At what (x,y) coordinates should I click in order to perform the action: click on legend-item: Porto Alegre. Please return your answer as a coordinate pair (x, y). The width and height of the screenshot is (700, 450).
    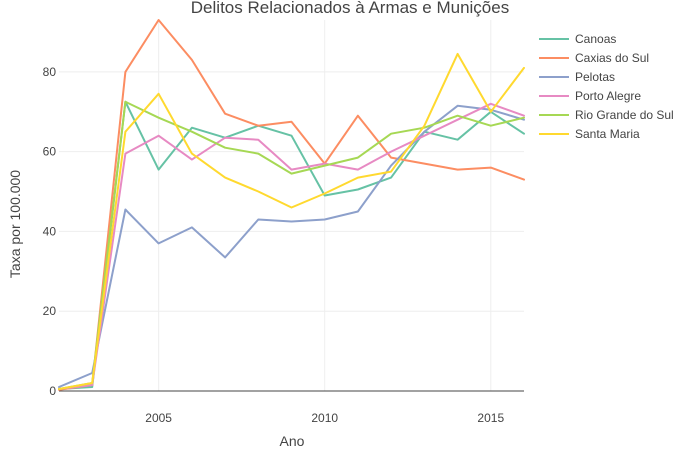
    Looking at the image, I should click on (590, 96).